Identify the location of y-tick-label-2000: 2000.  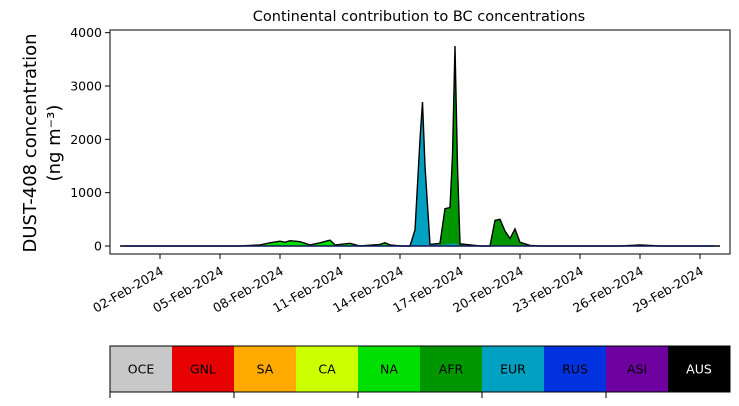
(86, 139).